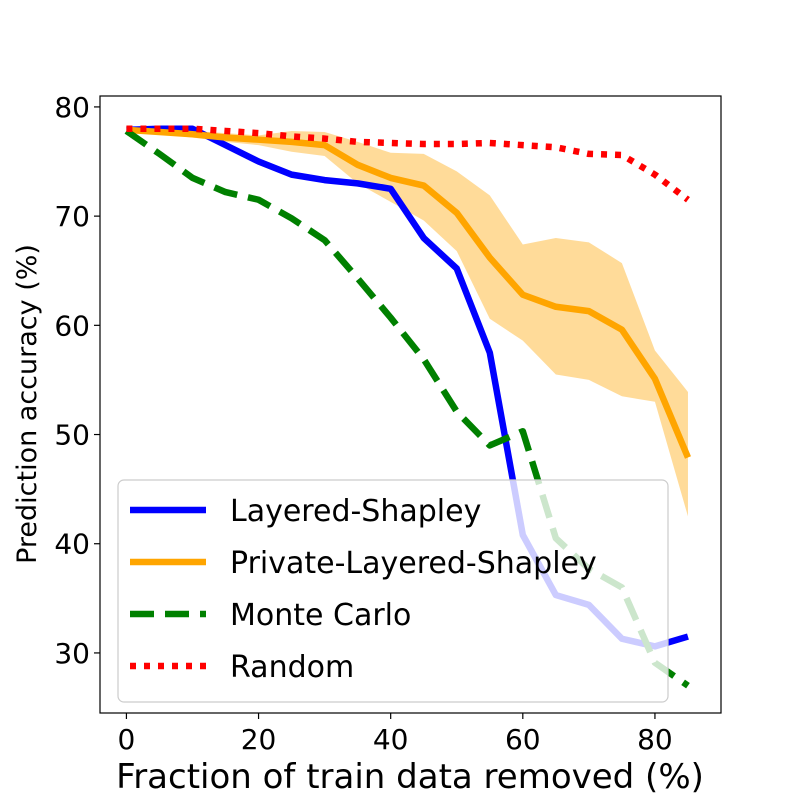 The width and height of the screenshot is (800, 800). What do you see at coordinates (523, 739) in the screenshot?
I see `x-tick-label: 60` at bounding box center [523, 739].